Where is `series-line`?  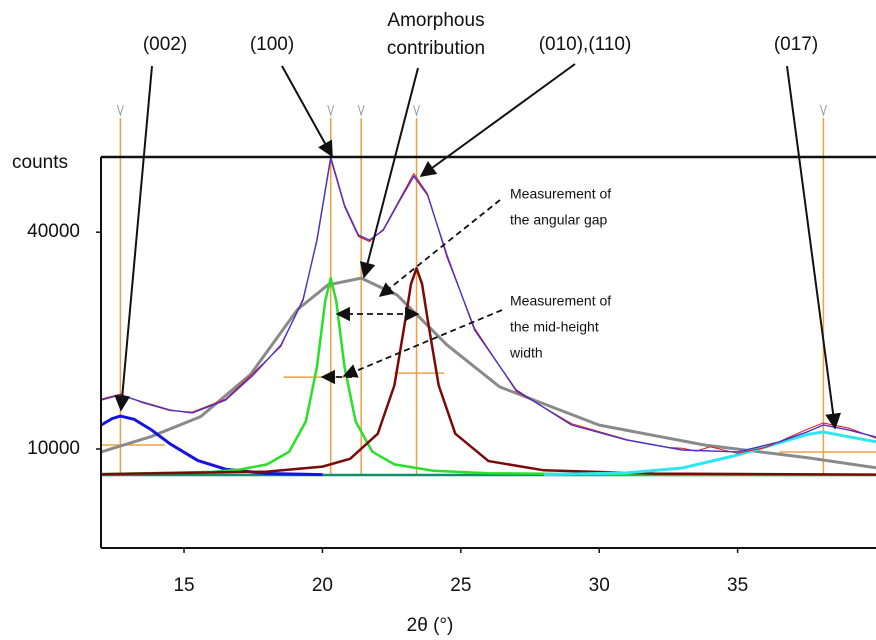
series-line is located at coordinates (709, 453).